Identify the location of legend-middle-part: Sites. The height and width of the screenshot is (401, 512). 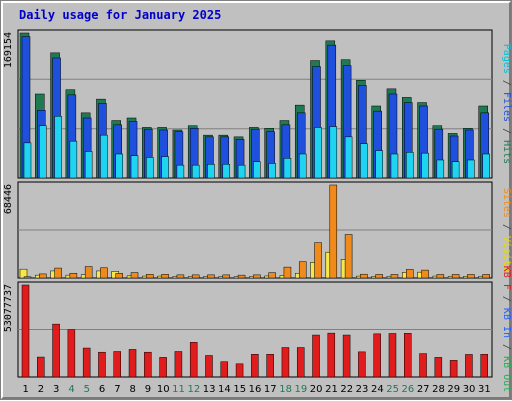
(506, 203).